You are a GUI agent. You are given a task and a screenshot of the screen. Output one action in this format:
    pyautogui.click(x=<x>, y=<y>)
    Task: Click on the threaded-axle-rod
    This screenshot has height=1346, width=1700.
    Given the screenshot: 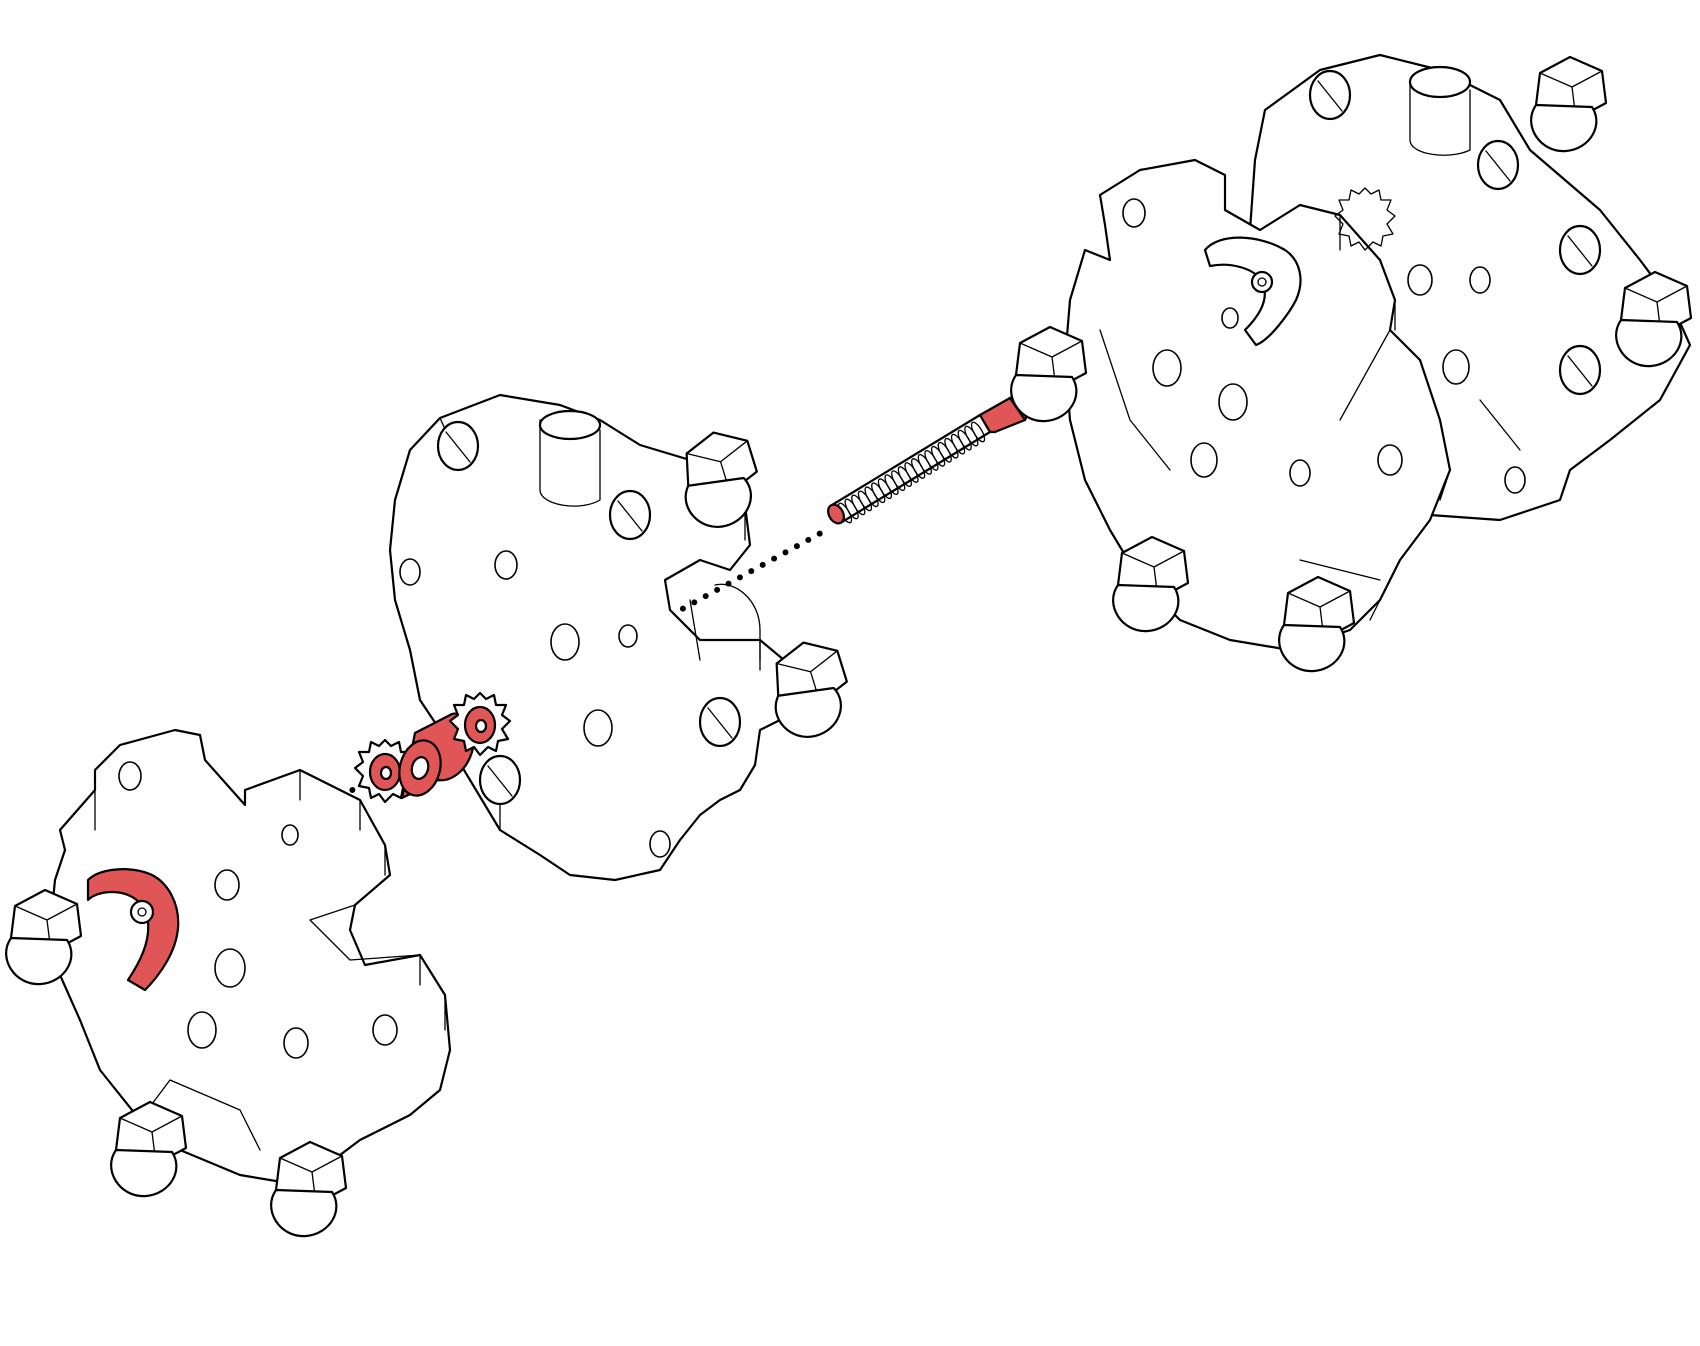 What is the action you would take?
    pyautogui.click(x=930, y=455)
    